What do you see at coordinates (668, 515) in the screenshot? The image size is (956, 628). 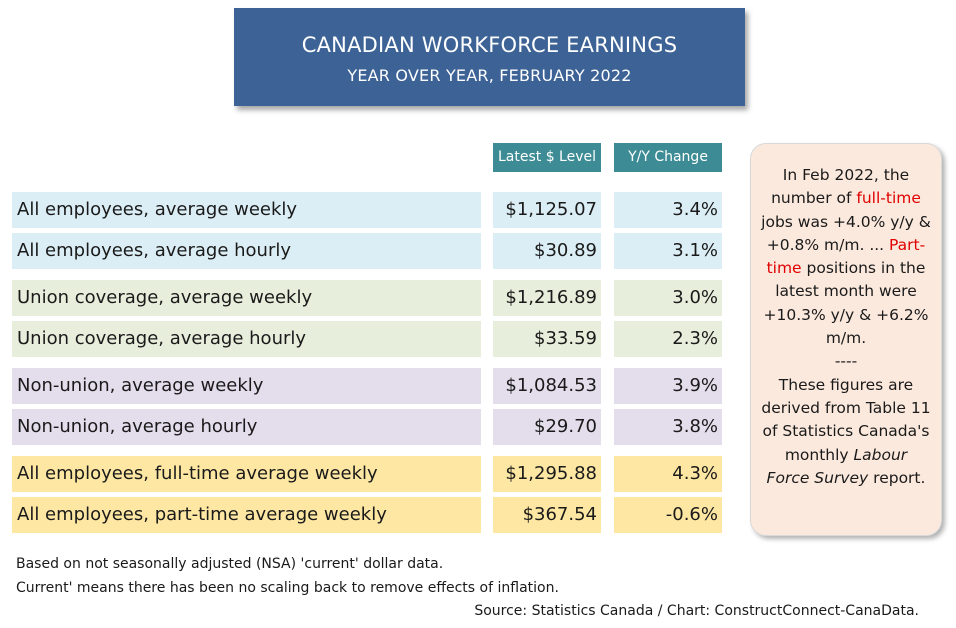 I see `row-change-value: -0.6%` at bounding box center [668, 515].